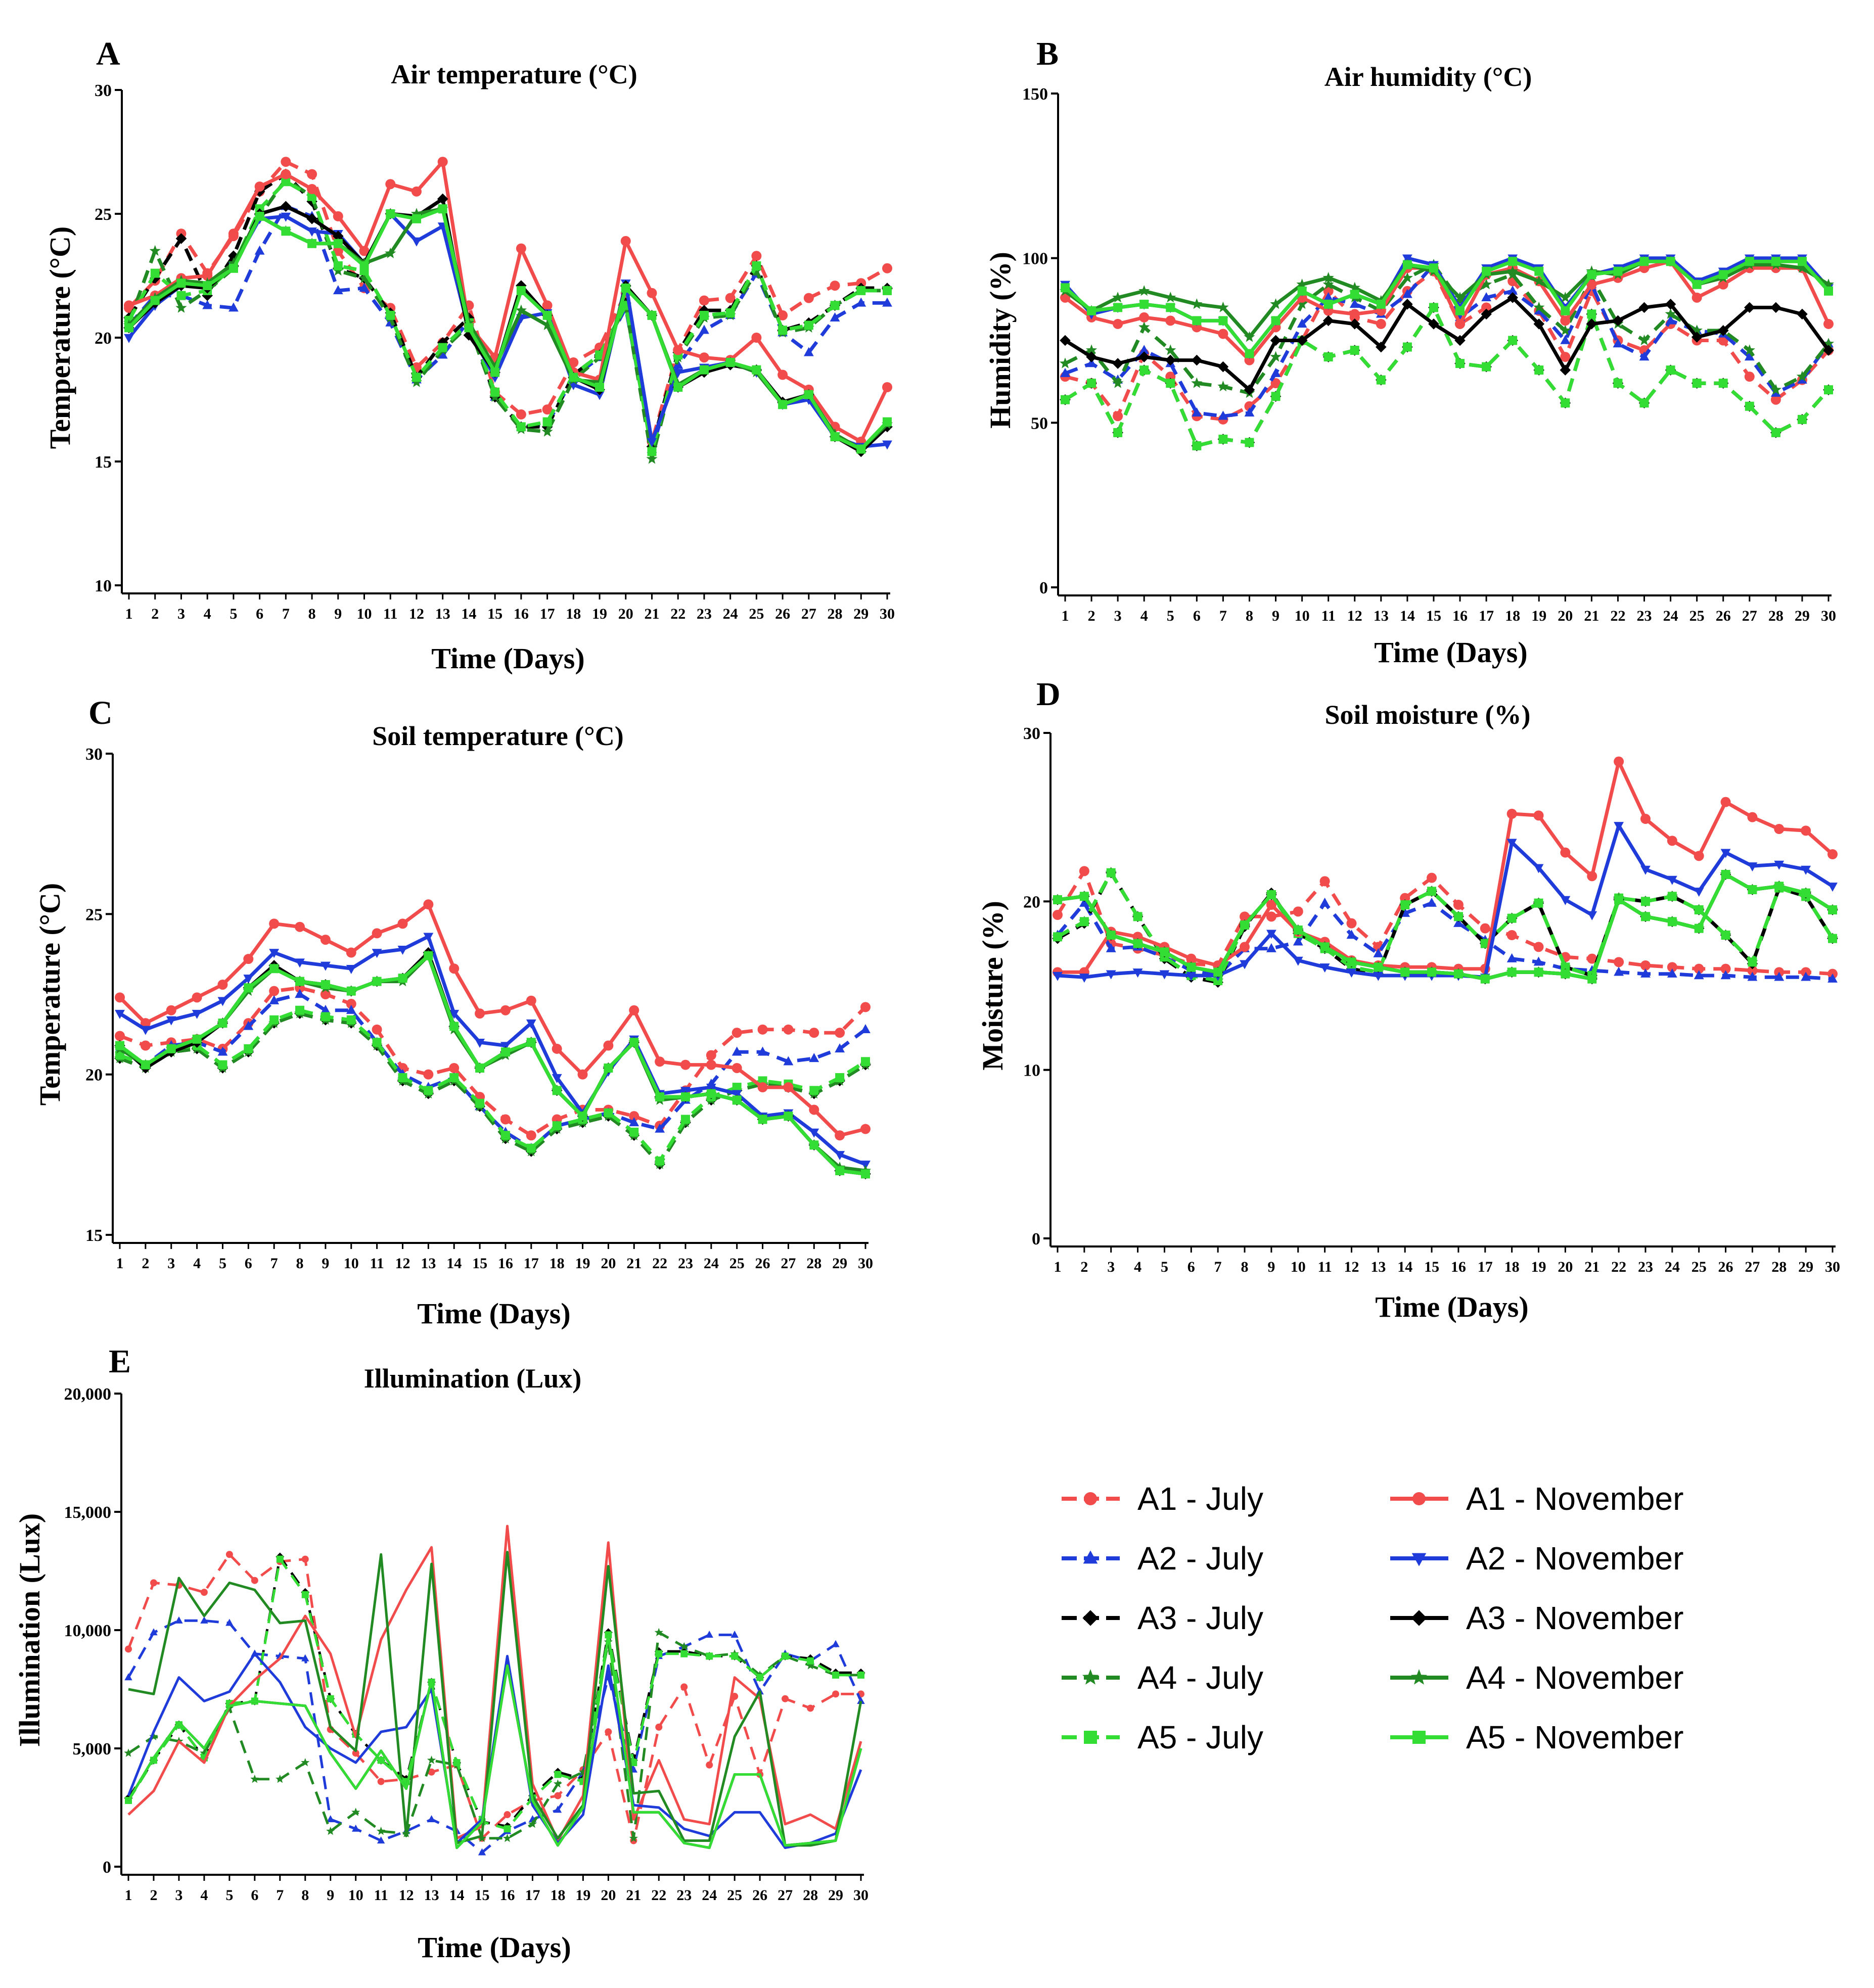  What do you see at coordinates (495, 614) in the screenshot?
I see `x-tick-label: 15` at bounding box center [495, 614].